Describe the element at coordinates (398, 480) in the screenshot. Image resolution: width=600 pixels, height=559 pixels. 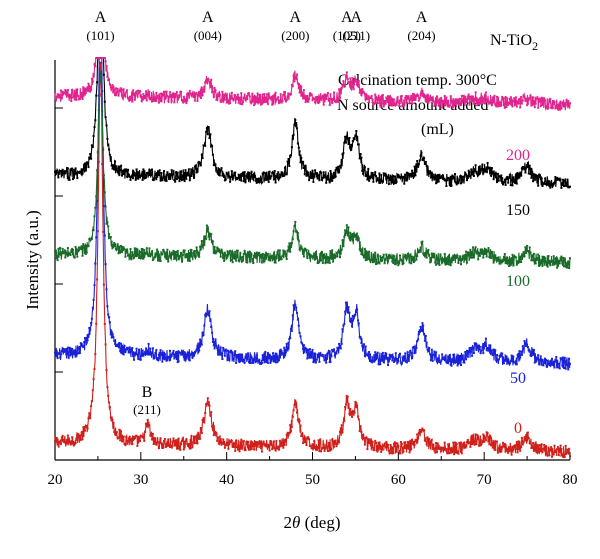
I see `x-tick-label-60: 60` at that location.